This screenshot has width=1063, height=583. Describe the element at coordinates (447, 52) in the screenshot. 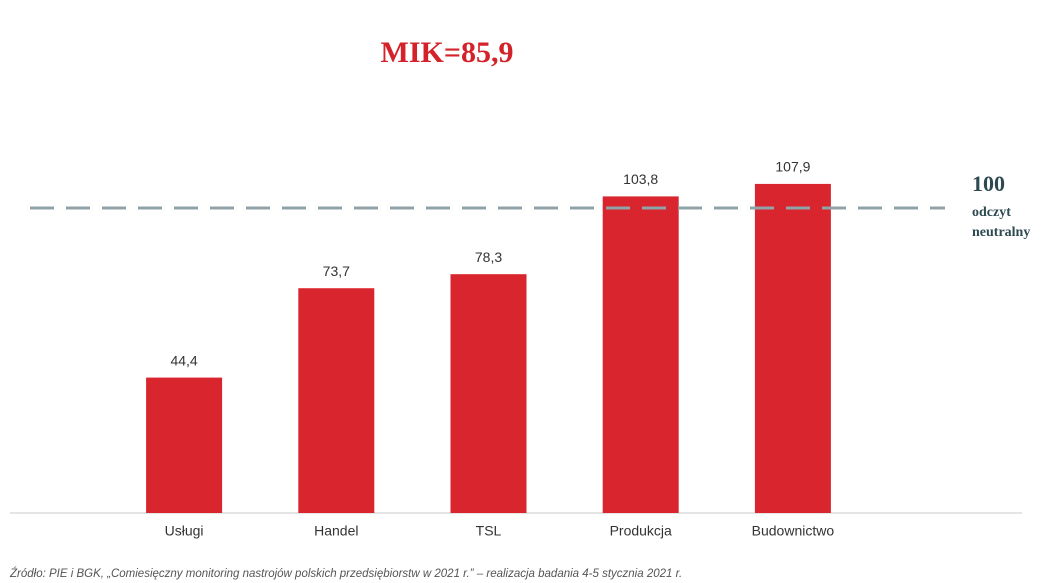

I see `chart-subtitle: MIK=85,9` at that location.